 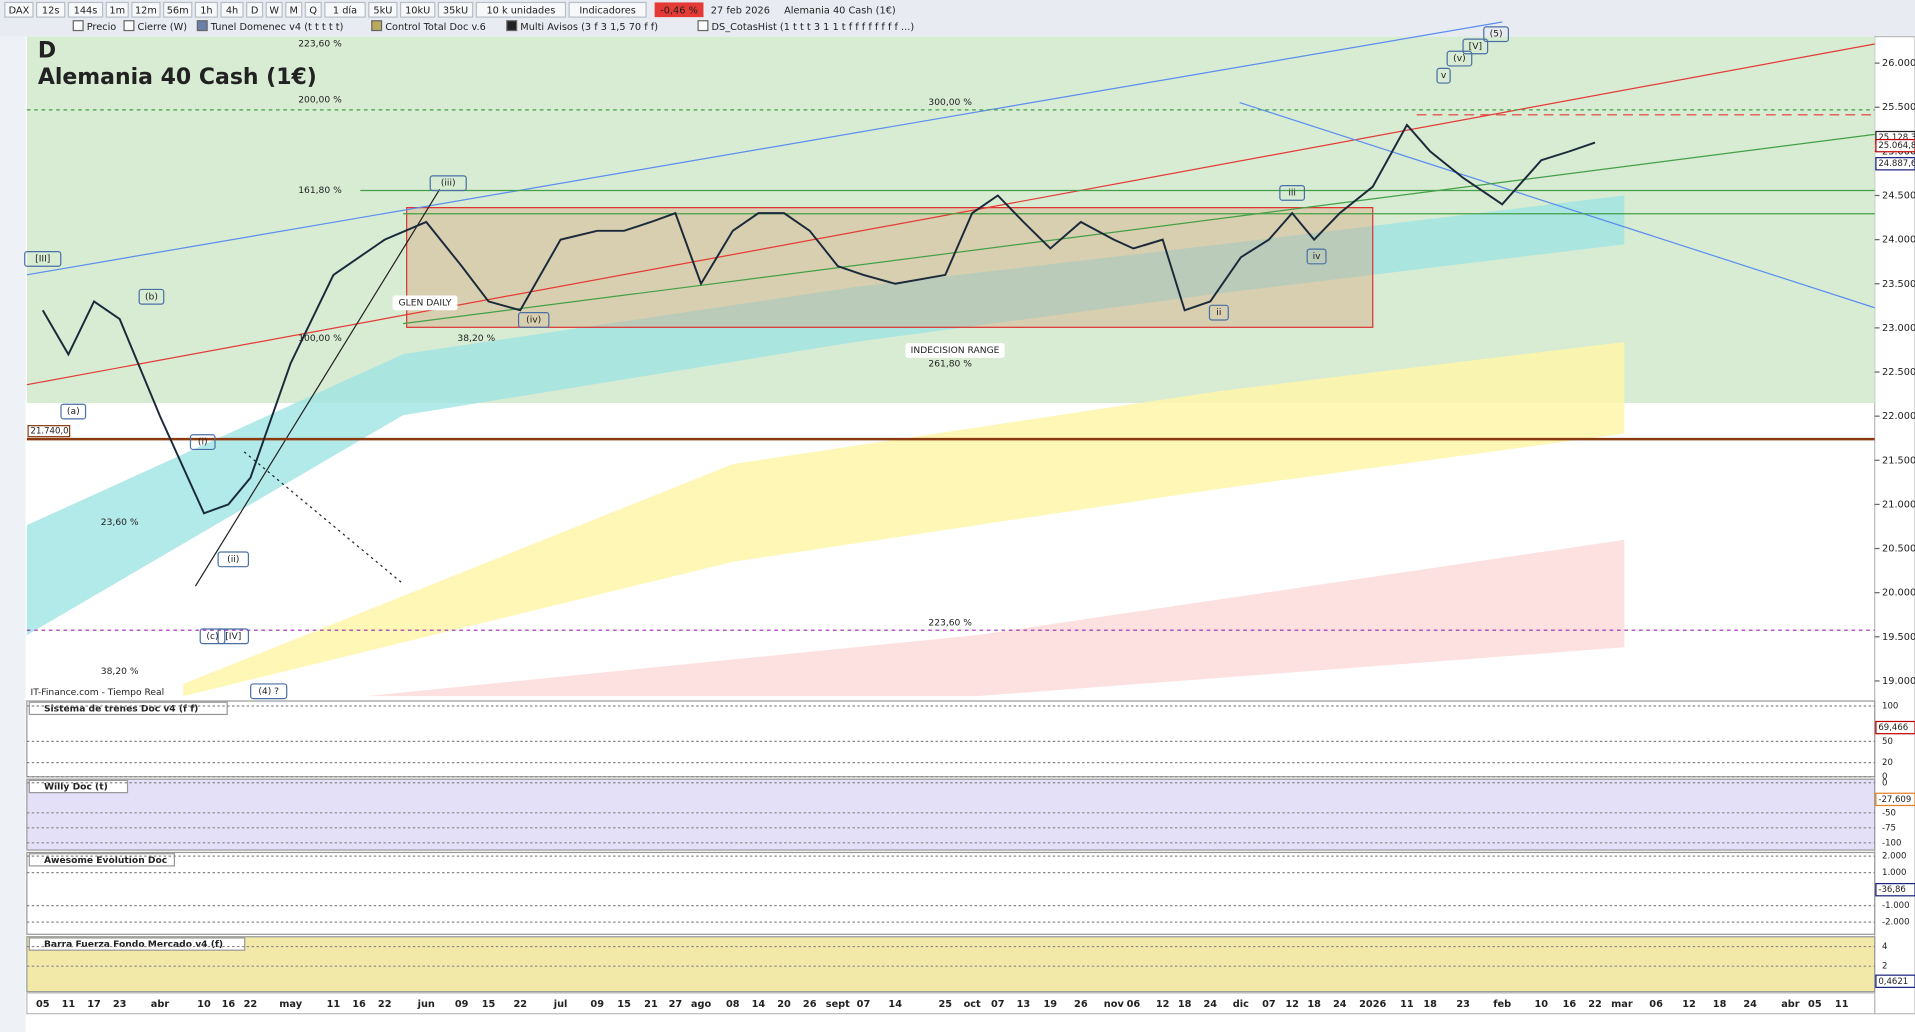 What do you see at coordinates (1024, 1004) in the screenshot?
I see `x-tick-label: 13` at bounding box center [1024, 1004].